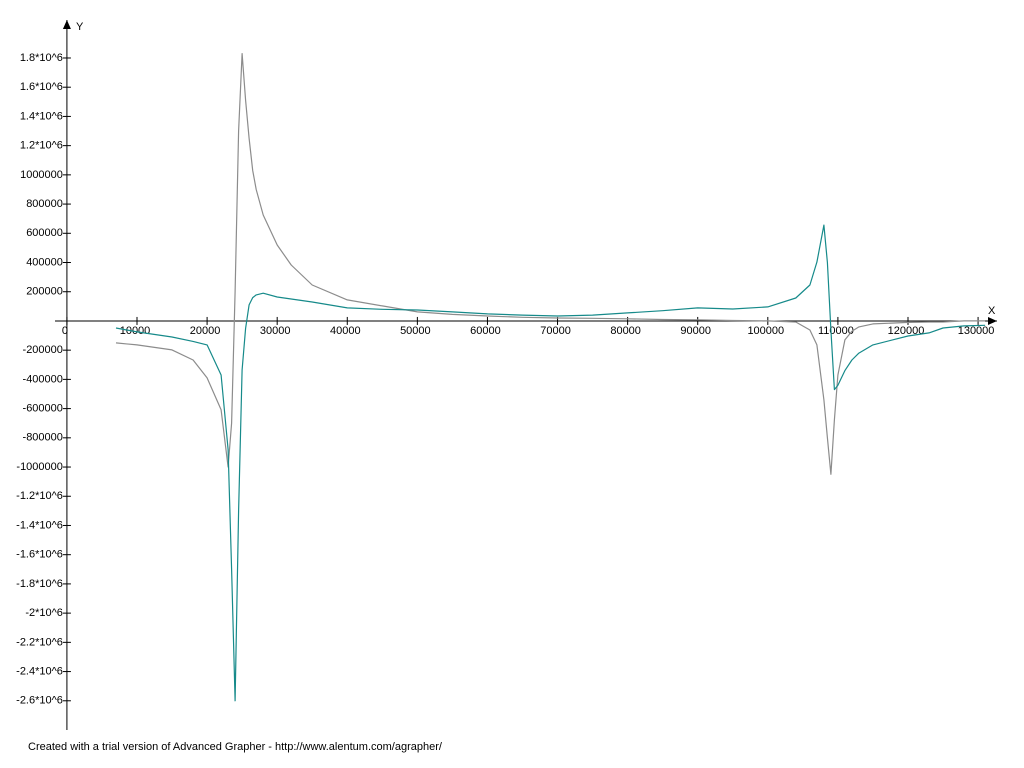  Describe the element at coordinates (43, 438) in the screenshot. I see `y-tick-label: -800000` at that location.